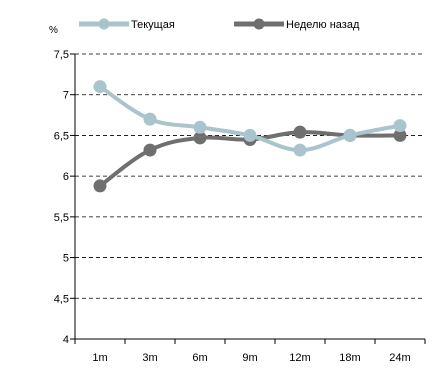 This screenshot has width=435, height=372. I want to click on x-tick-label: 9m, so click(249, 358).